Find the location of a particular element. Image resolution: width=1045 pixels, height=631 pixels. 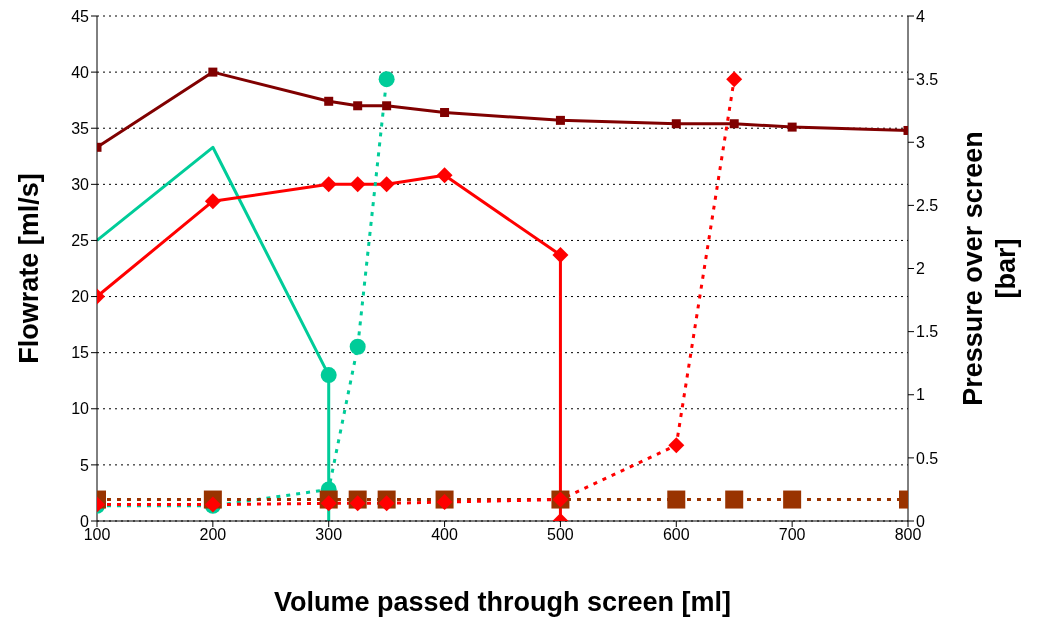

y2-tick-label: 1.5 is located at coordinates (927, 332).